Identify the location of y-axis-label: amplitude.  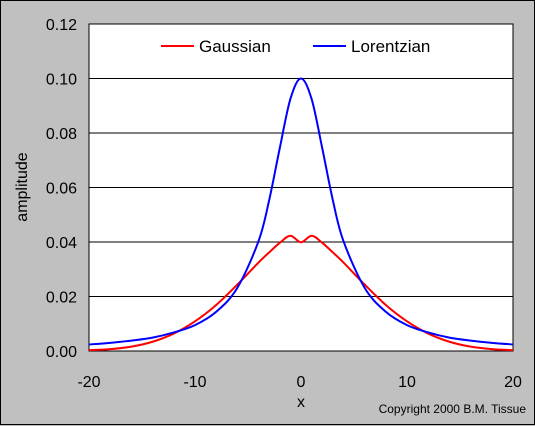
(22, 186).